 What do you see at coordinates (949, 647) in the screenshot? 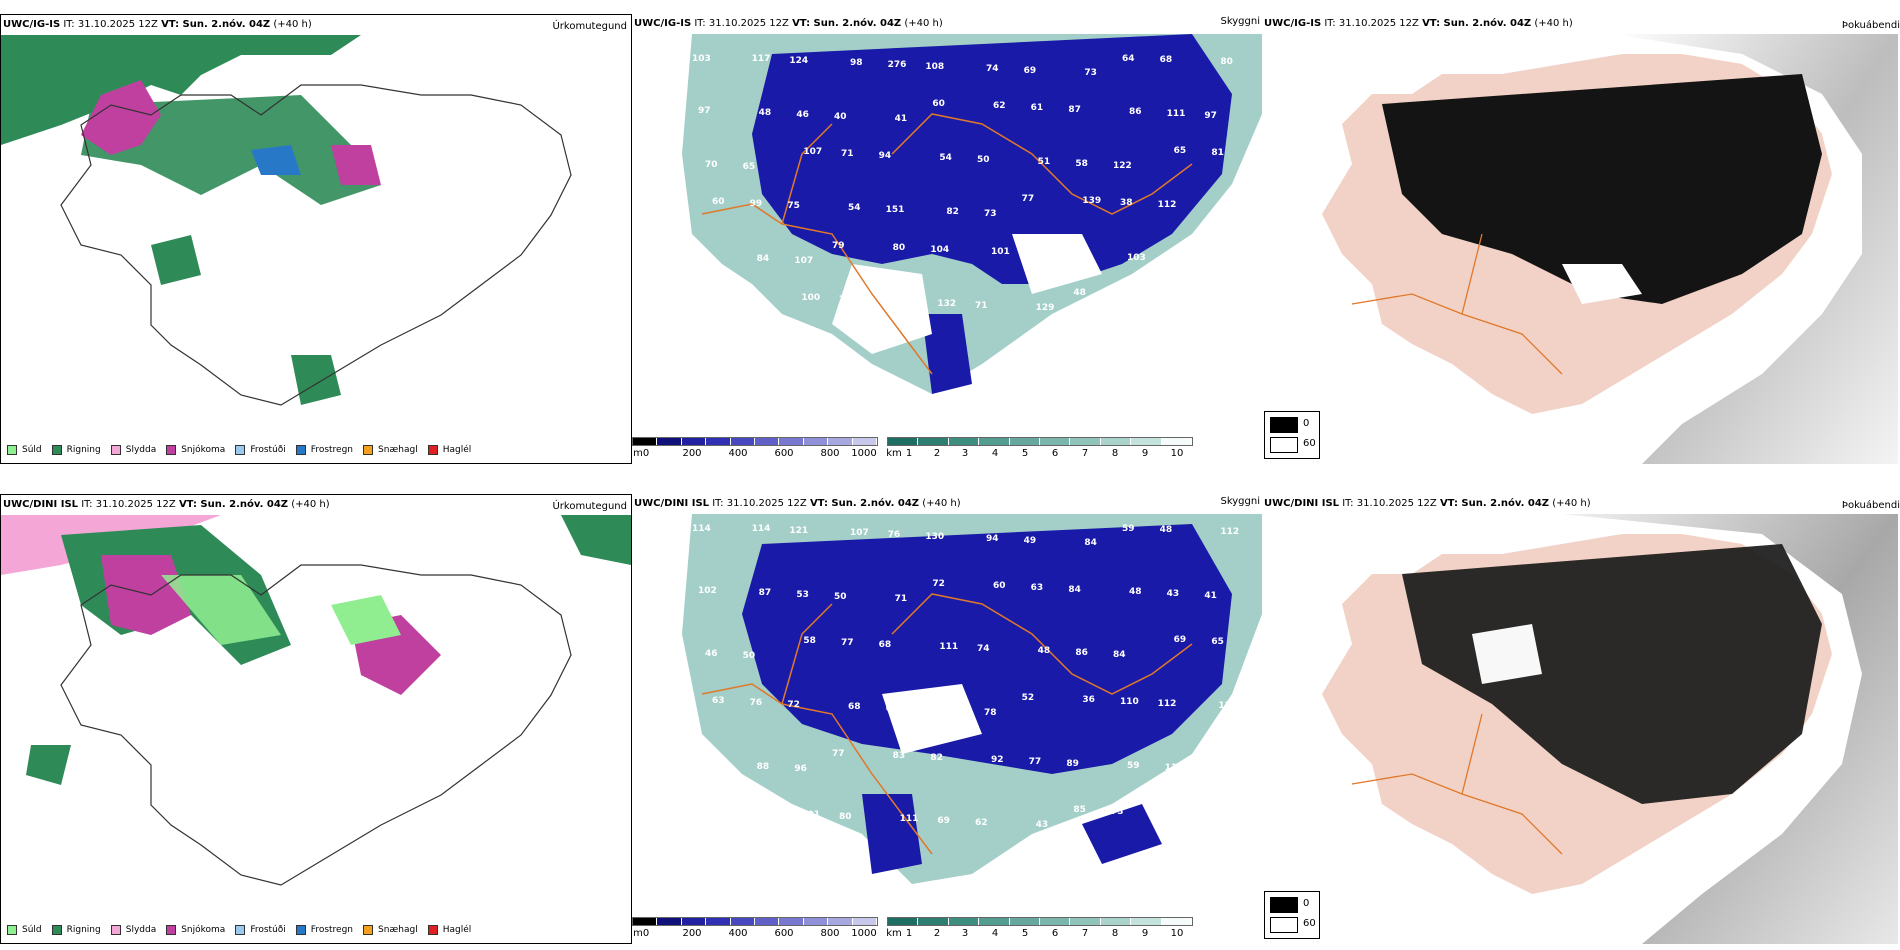
I see `visibility-value-label: 111` at bounding box center [949, 647].